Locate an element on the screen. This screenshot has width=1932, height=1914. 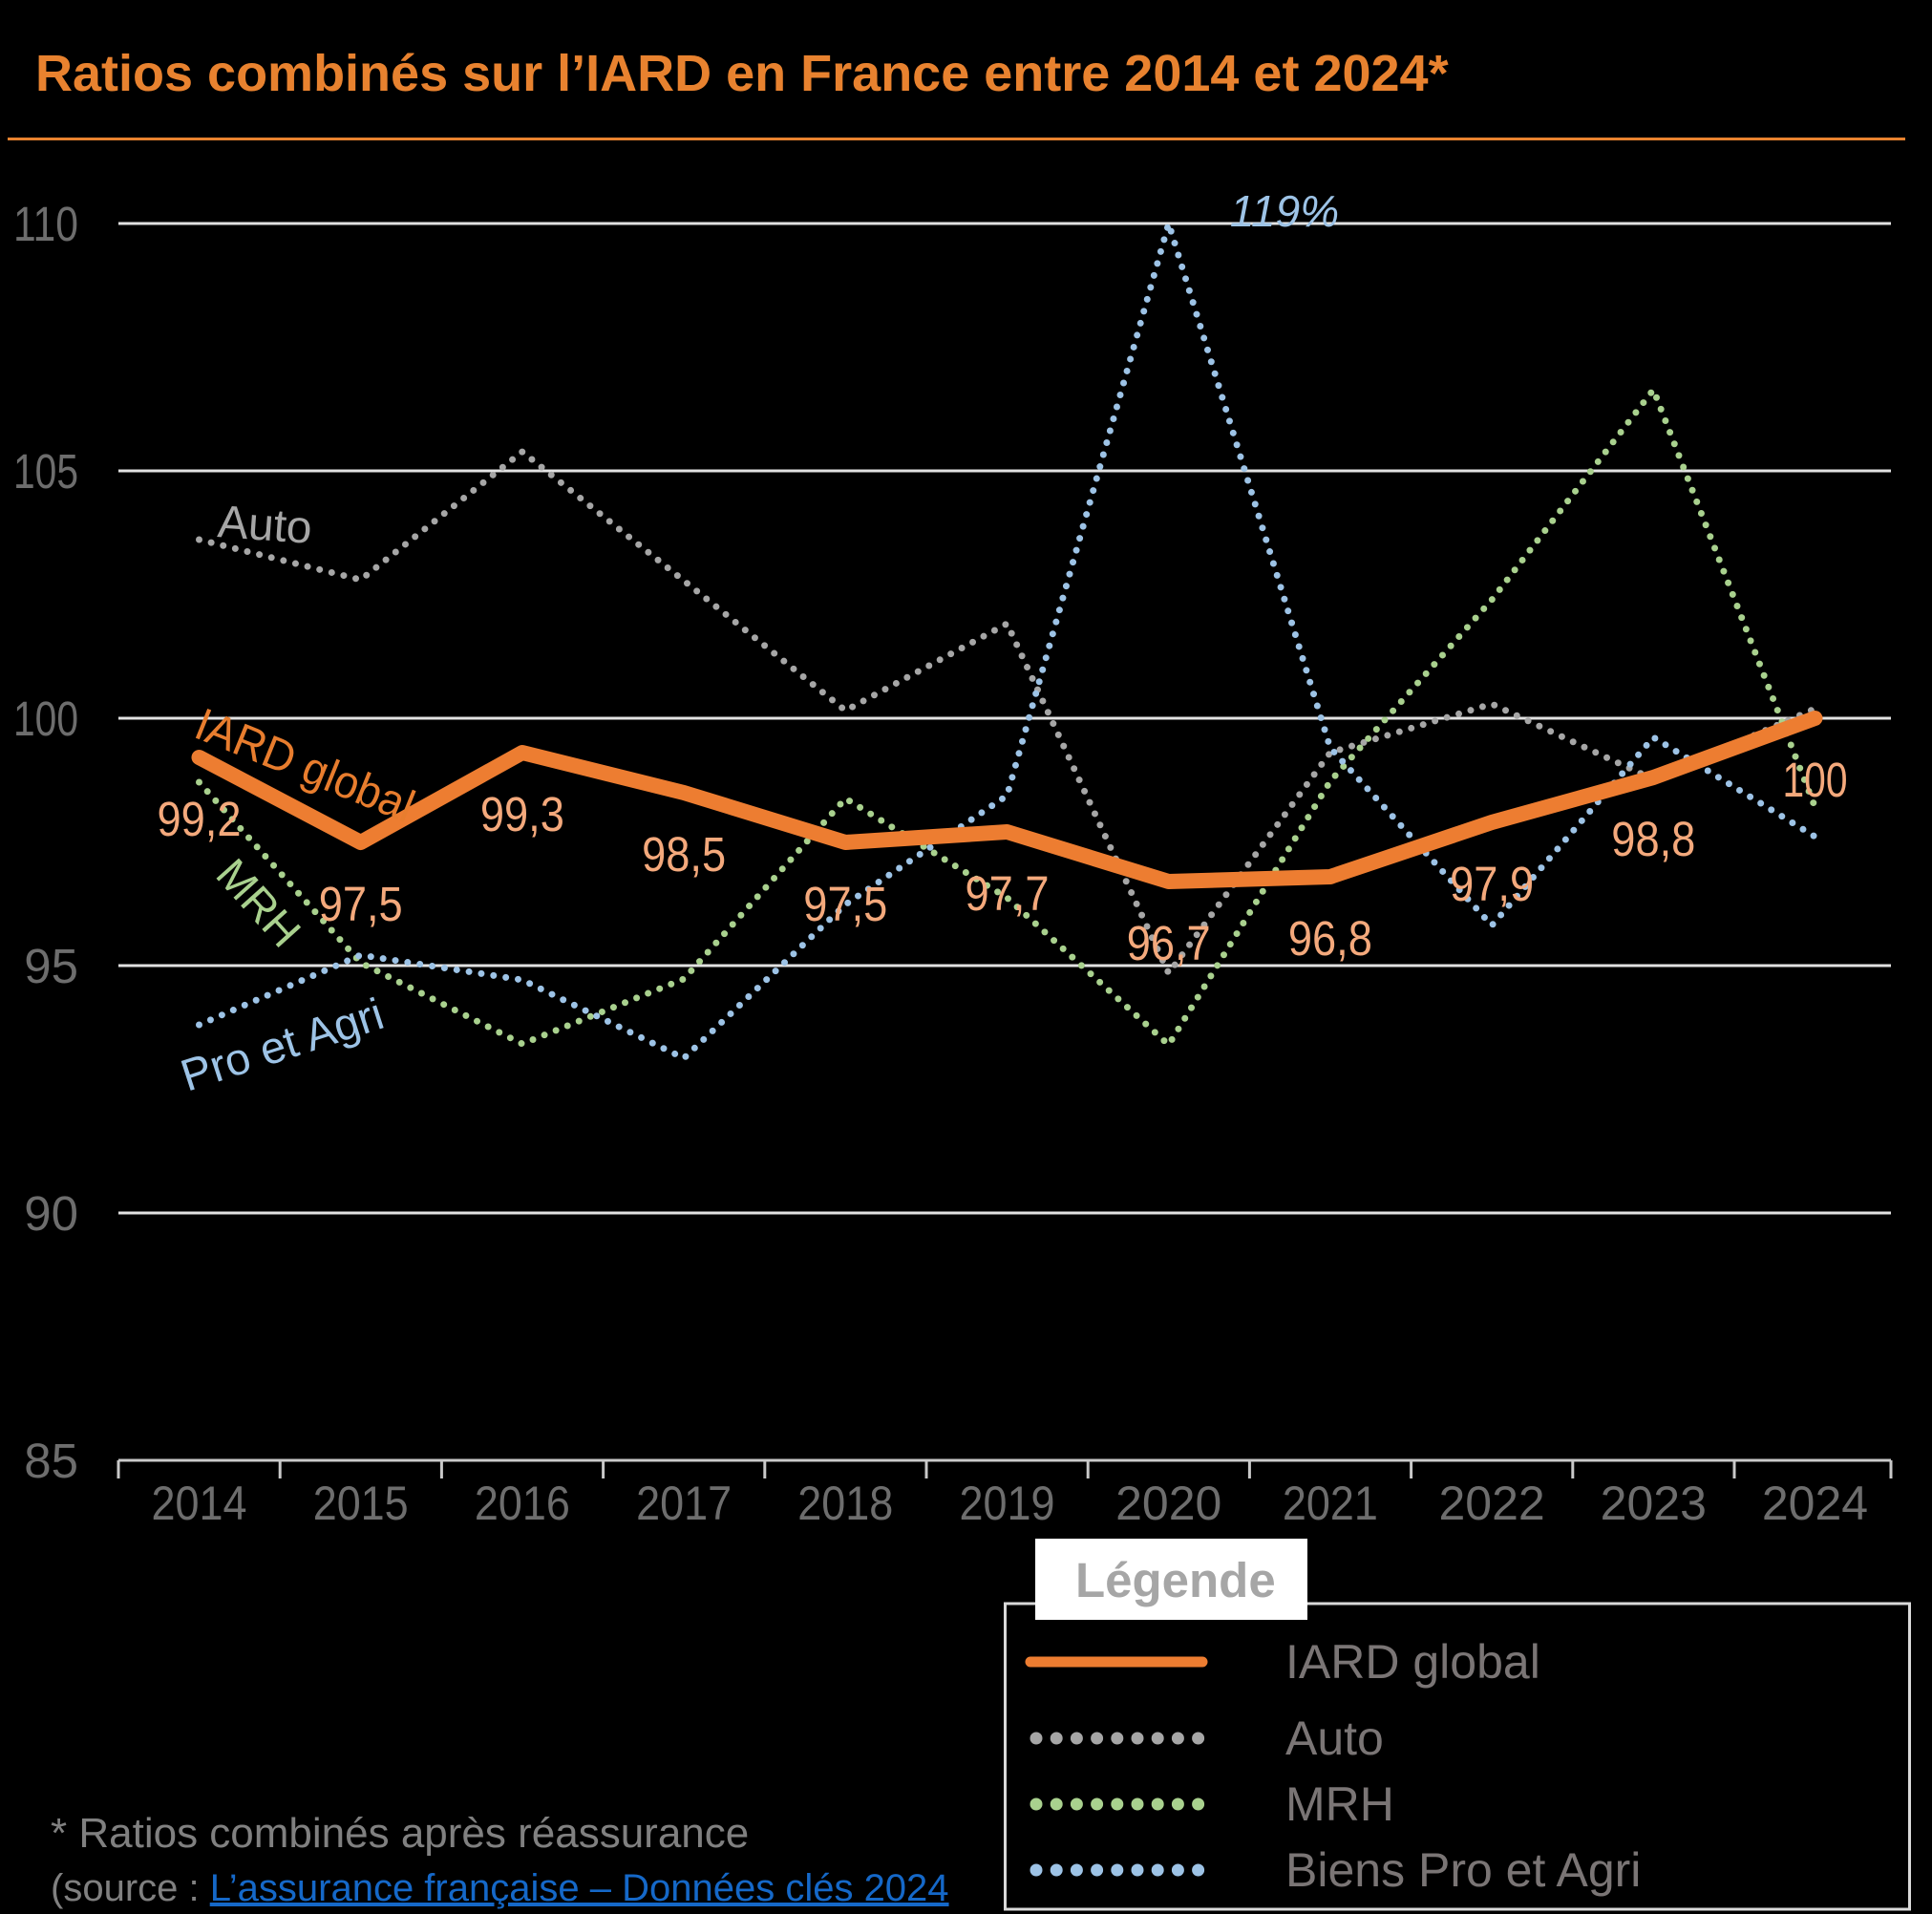
svg-text: 2015 is located at coordinates (361, 1503).